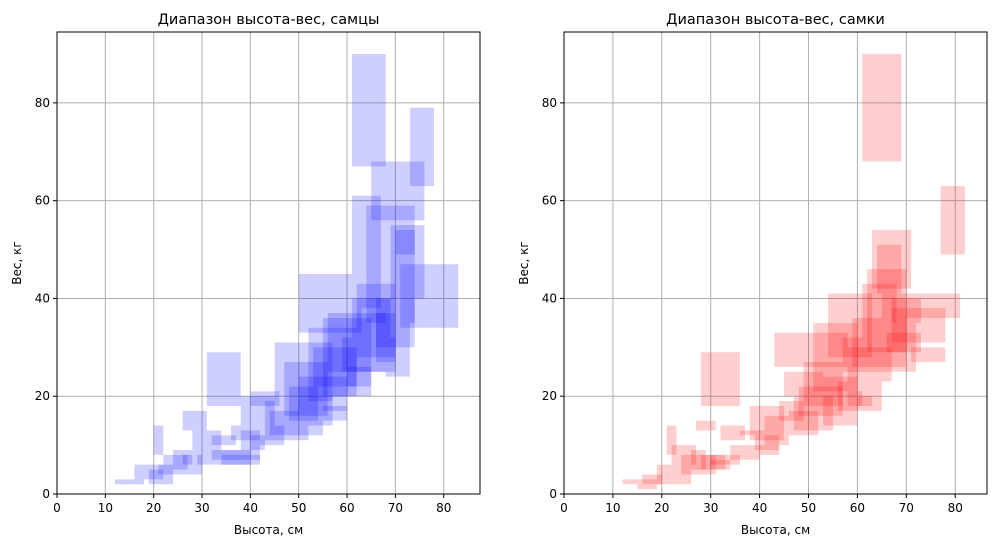 The image size is (996, 547). Describe the element at coordinates (57, 508) in the screenshot. I see `x-tick-label: 0` at that location.